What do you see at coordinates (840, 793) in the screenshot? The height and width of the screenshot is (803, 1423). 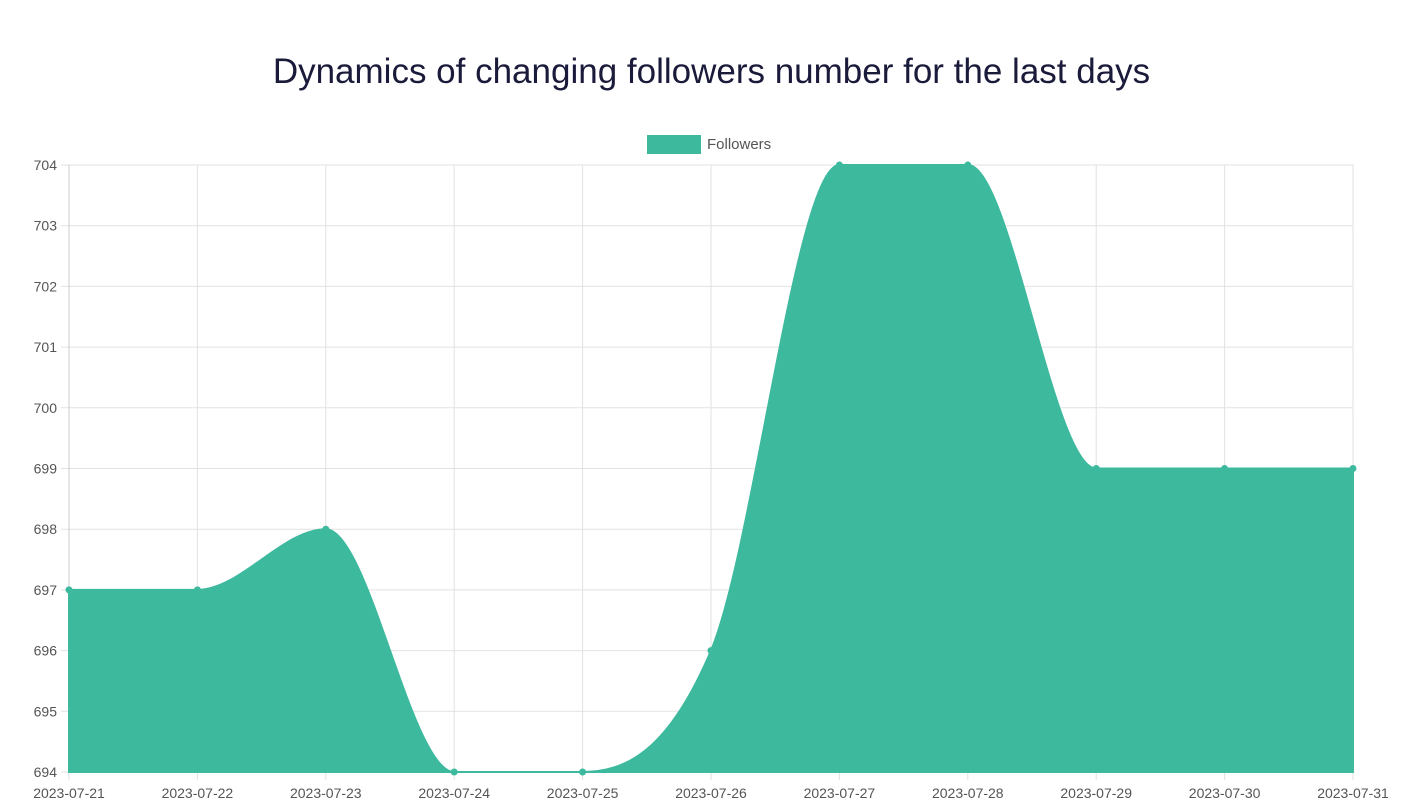 I see `x-tick-label: 2023-07-27` at bounding box center [840, 793].